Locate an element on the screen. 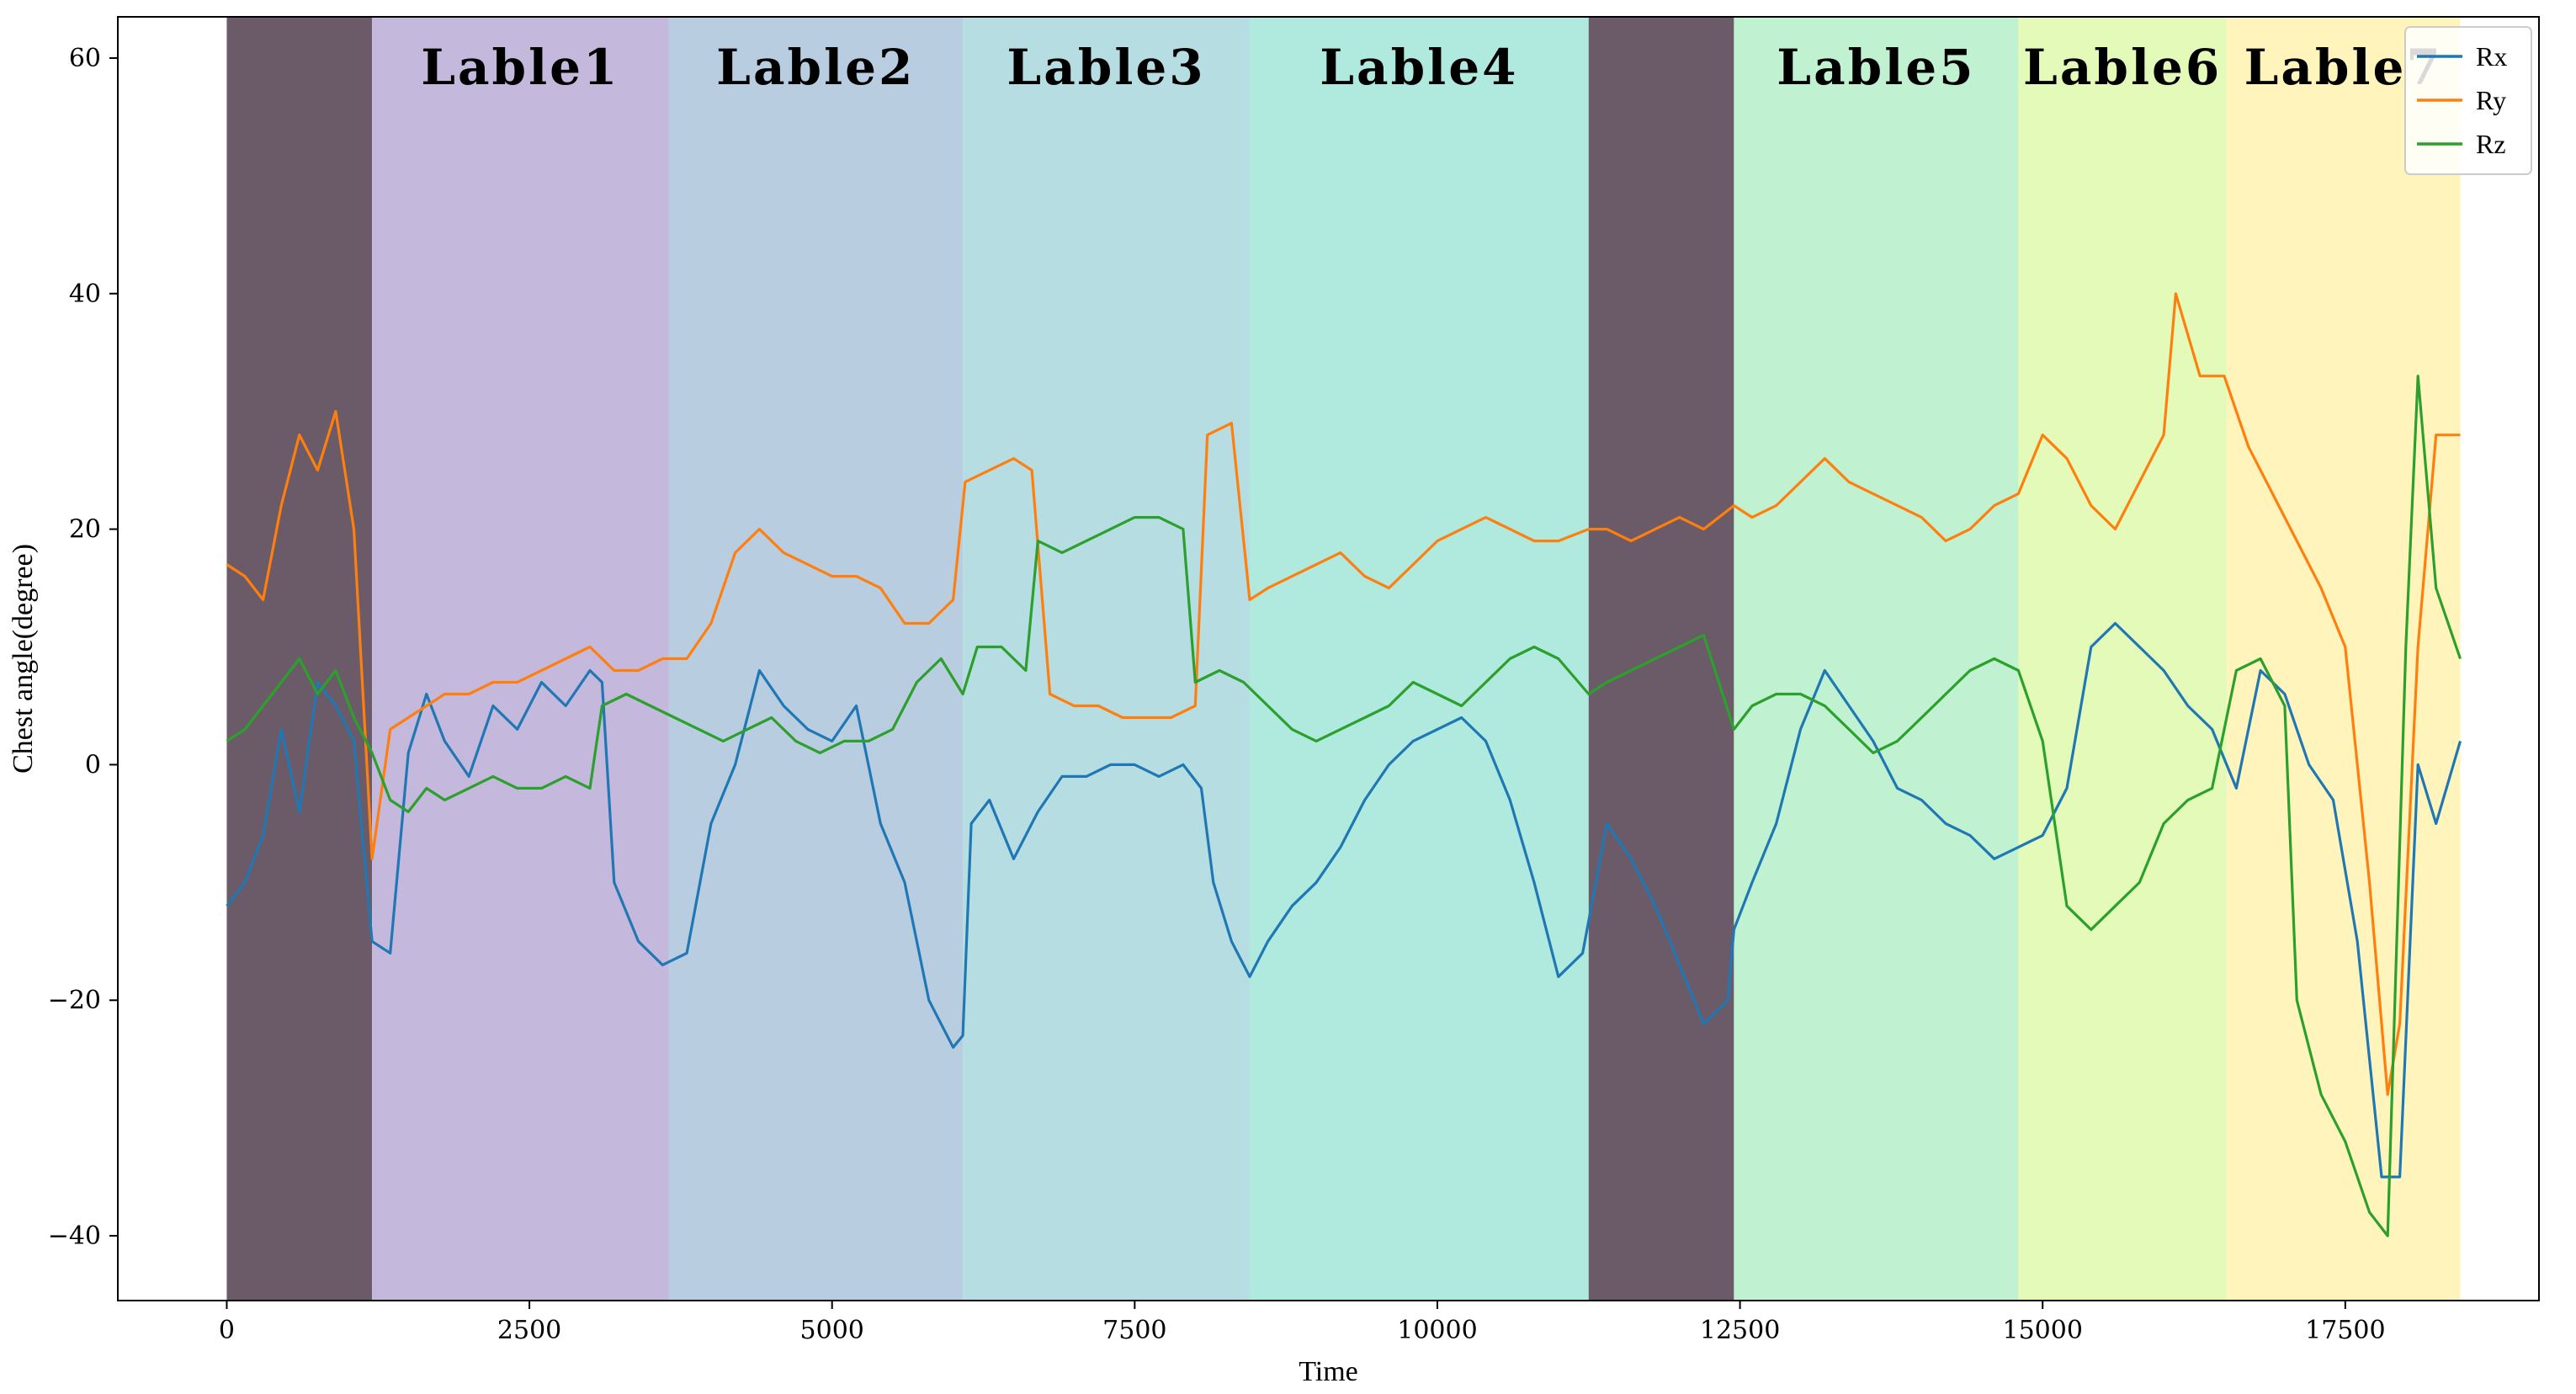  region-label-lable3: Lable3 is located at coordinates (1105, 67).